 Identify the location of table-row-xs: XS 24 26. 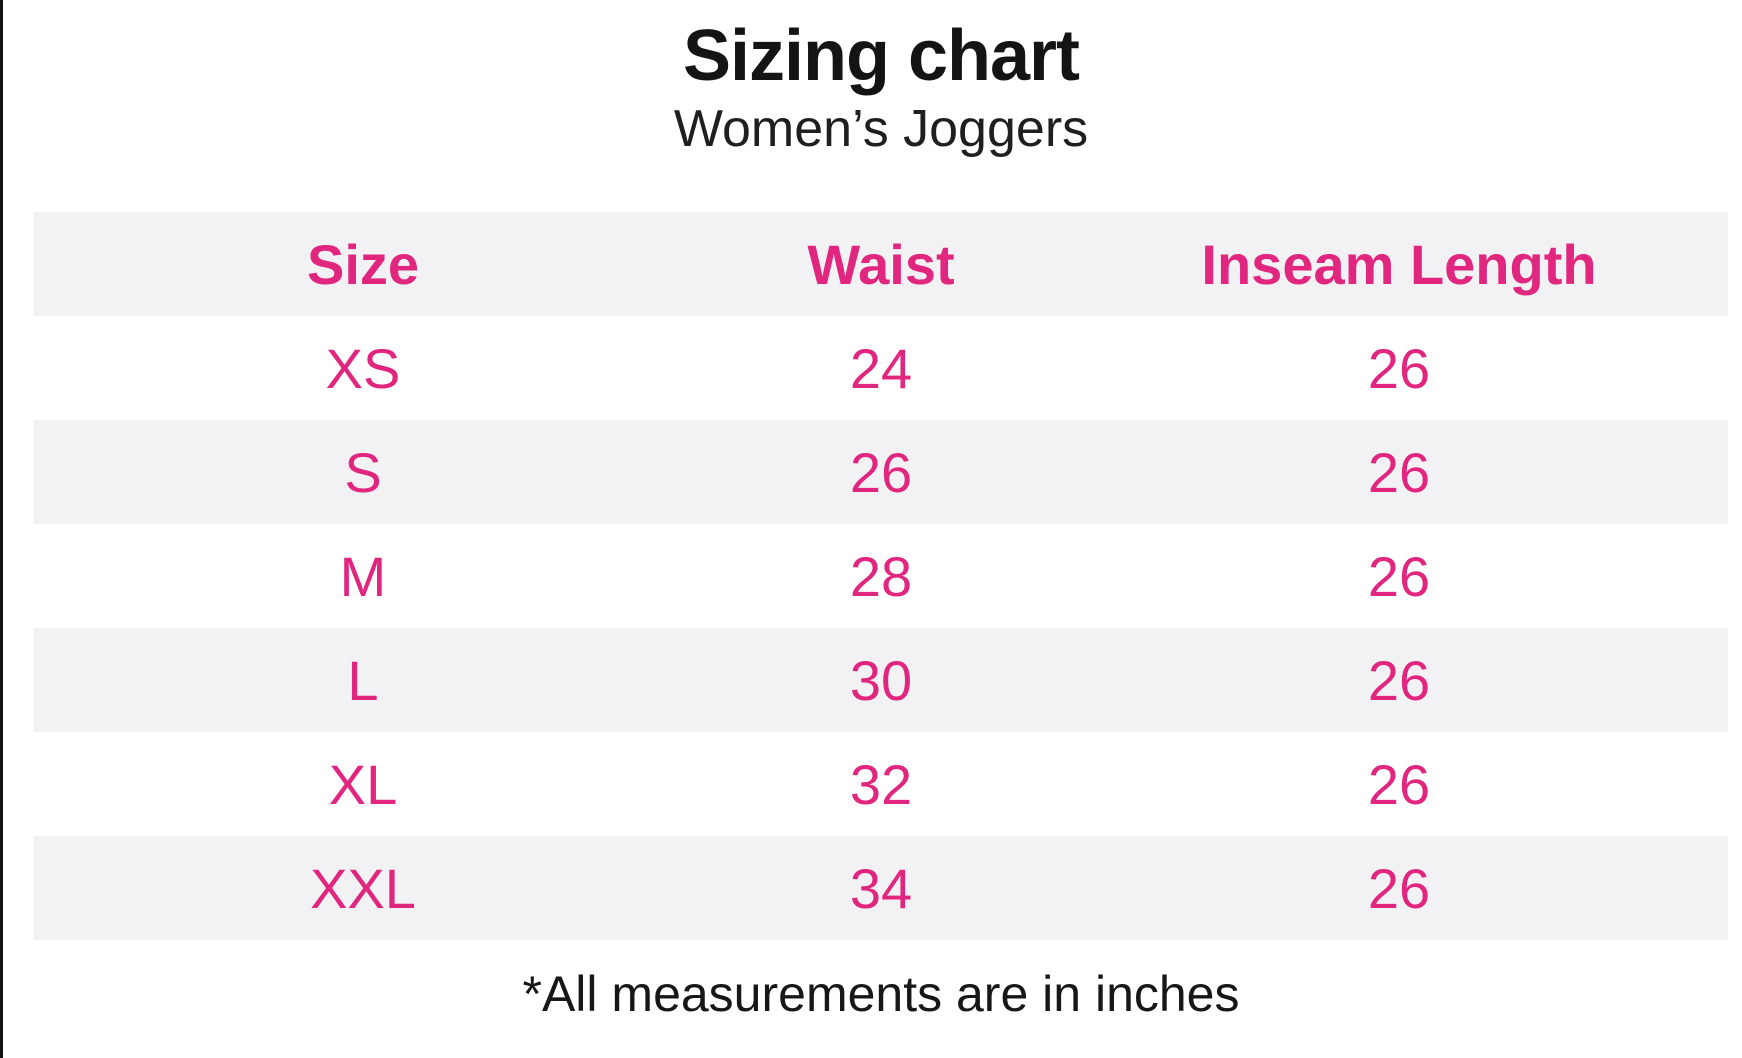
(881, 368).